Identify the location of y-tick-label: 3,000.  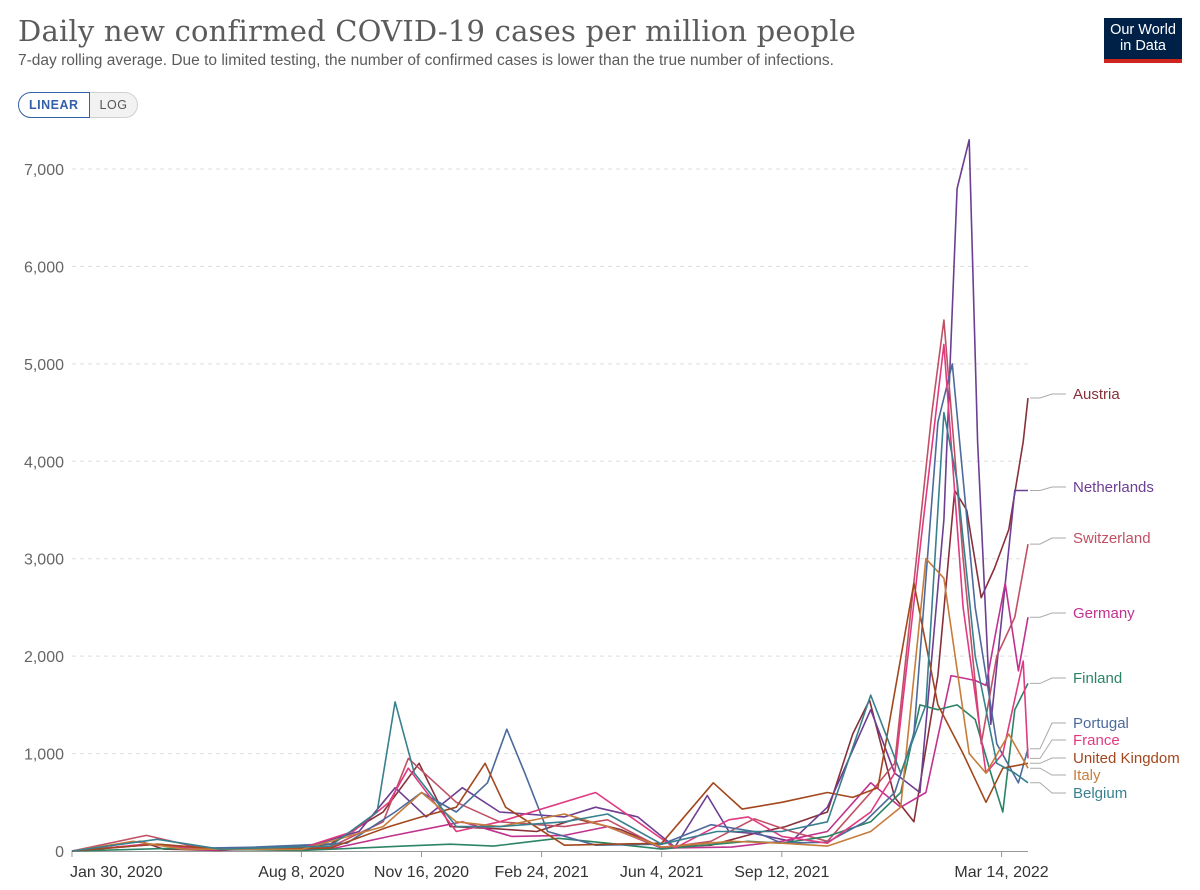
(44, 560).